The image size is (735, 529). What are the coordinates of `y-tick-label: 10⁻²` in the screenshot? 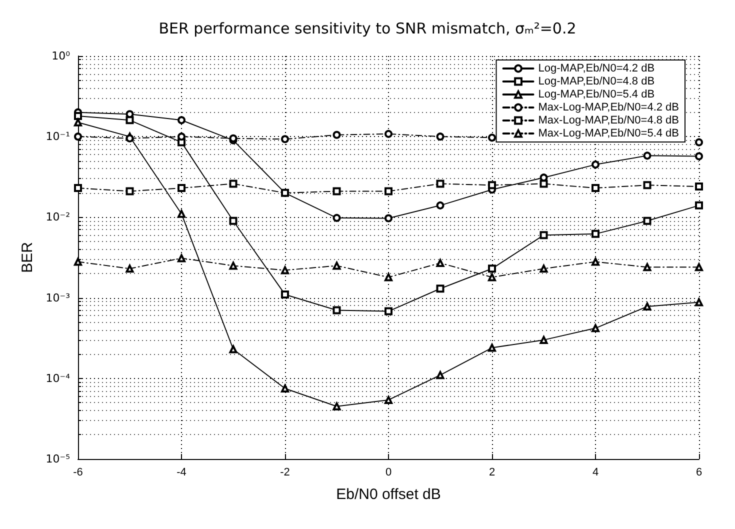 It's located at (58, 217).